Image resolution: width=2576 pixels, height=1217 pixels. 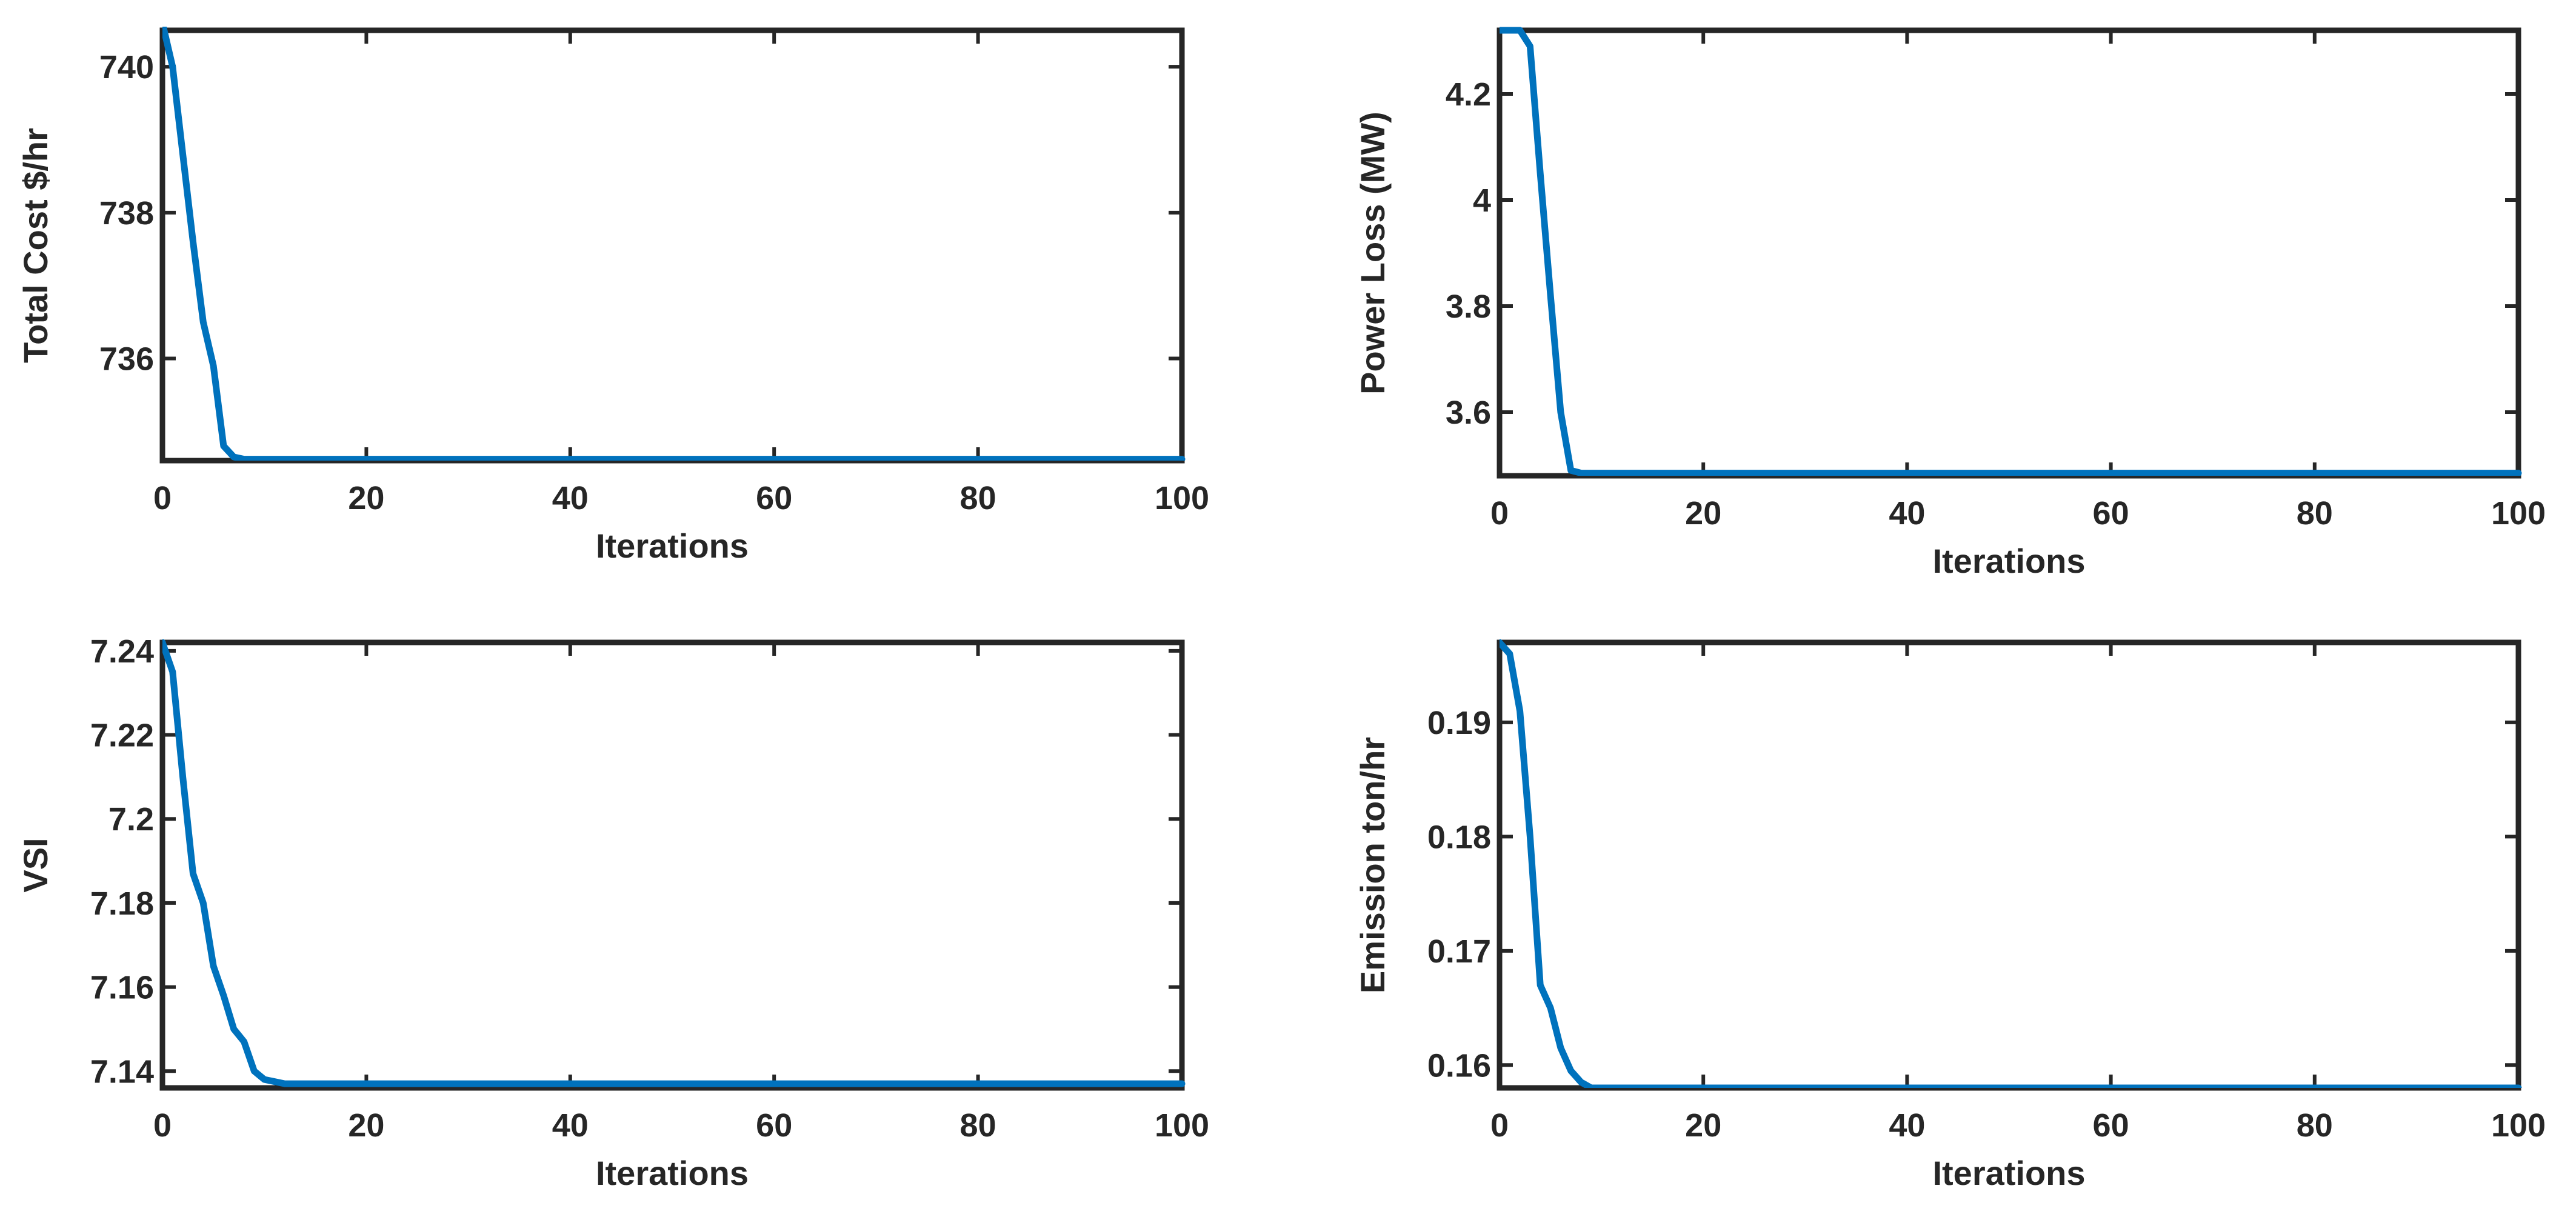 I want to click on y-tick-label: 0.19, so click(x=1459, y=723).